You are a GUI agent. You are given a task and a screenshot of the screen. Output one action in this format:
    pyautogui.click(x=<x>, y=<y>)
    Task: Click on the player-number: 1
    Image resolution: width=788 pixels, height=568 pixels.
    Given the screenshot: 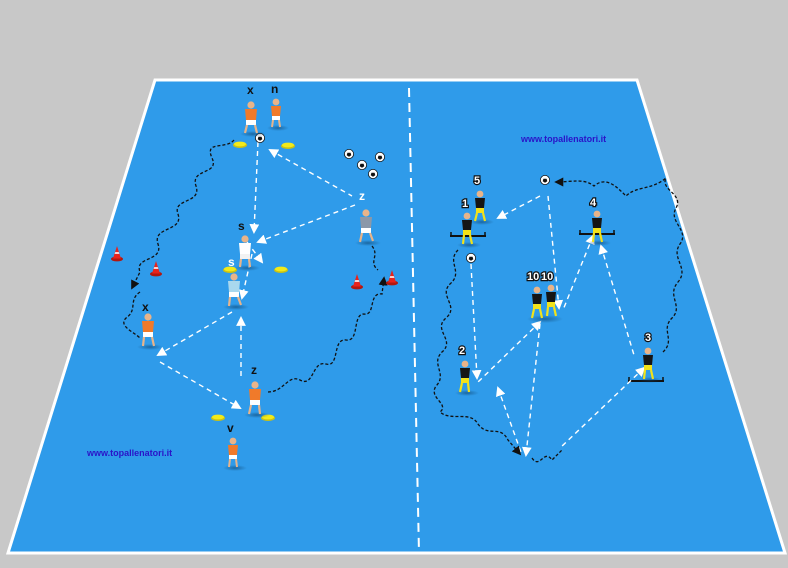 What is the action you would take?
    pyautogui.click(x=465, y=204)
    